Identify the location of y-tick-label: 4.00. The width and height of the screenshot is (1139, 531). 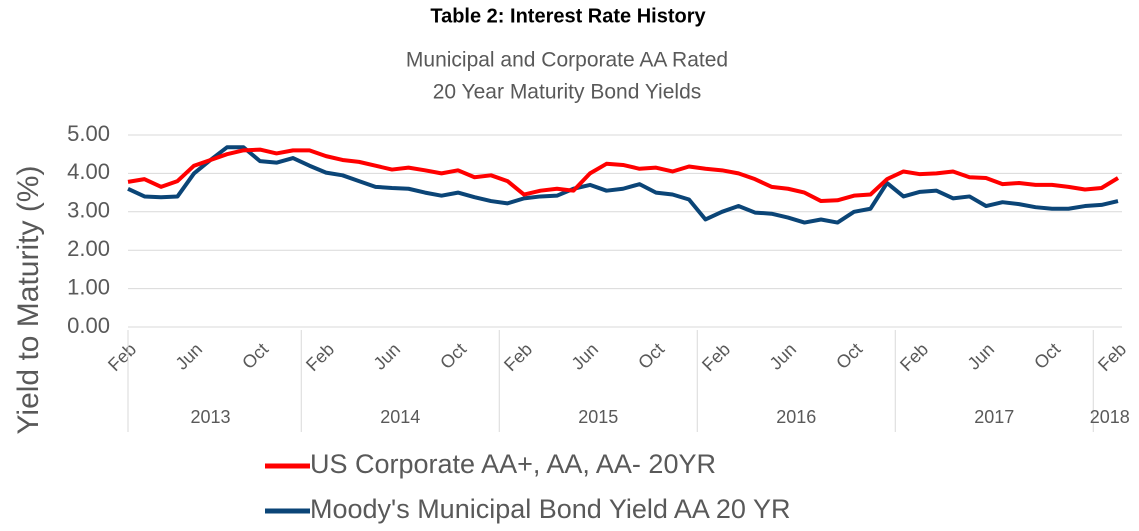
(88, 171).